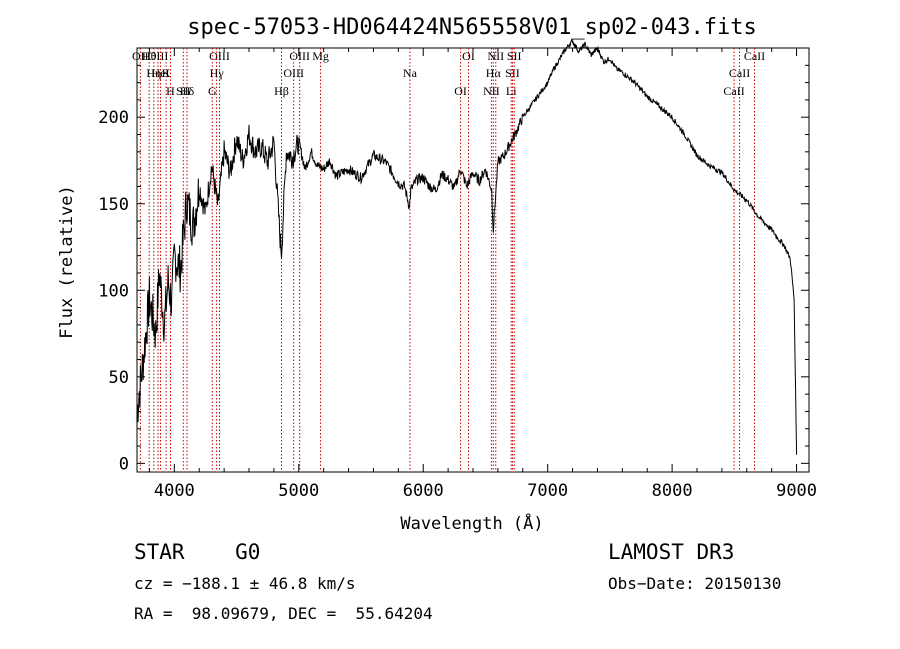 The width and height of the screenshot is (900, 649). Describe the element at coordinates (320, 56) in the screenshot. I see `spectral-line-label: Mg` at that location.